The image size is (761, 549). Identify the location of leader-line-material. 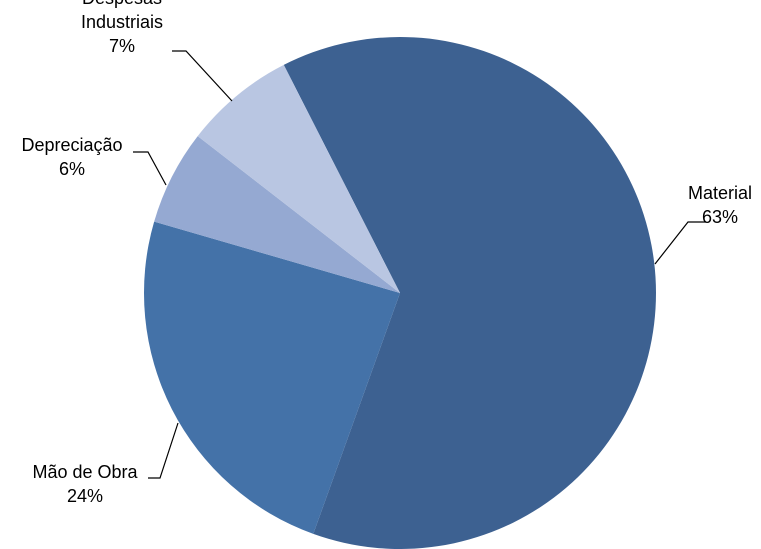
(680, 243).